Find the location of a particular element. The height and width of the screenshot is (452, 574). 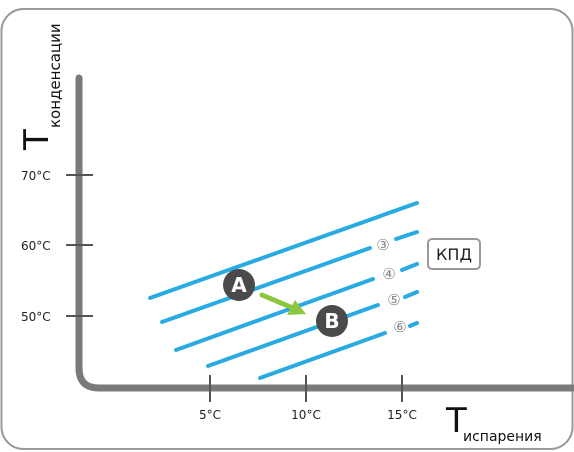

y-axis-subscript: конденсации is located at coordinates (55, 75).